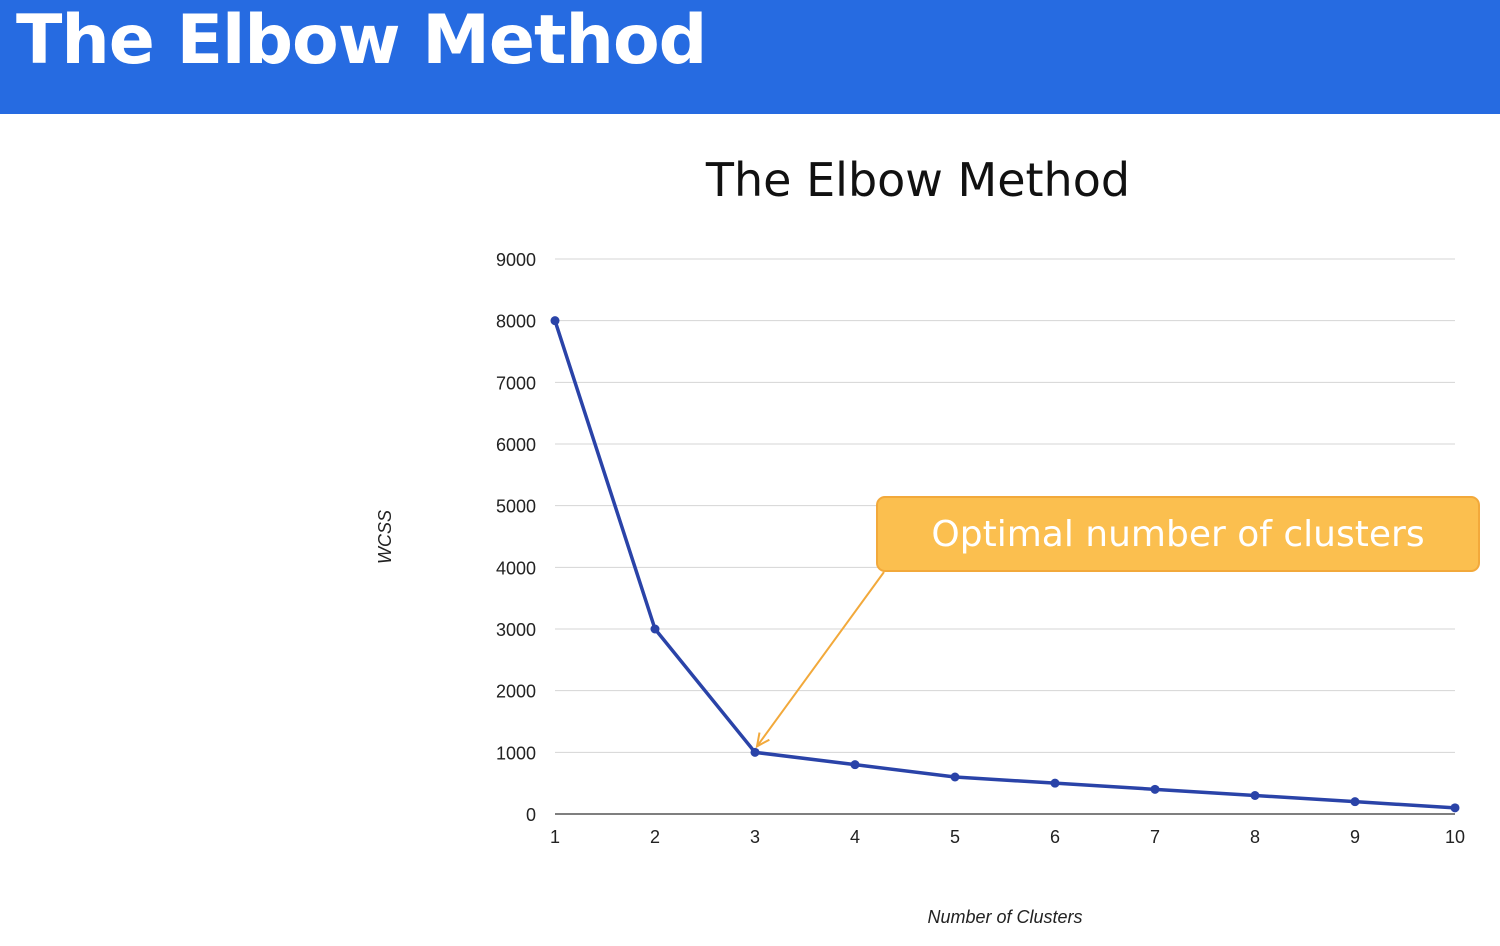  What do you see at coordinates (516, 630) in the screenshot?
I see `y-tick-label: 3000` at bounding box center [516, 630].